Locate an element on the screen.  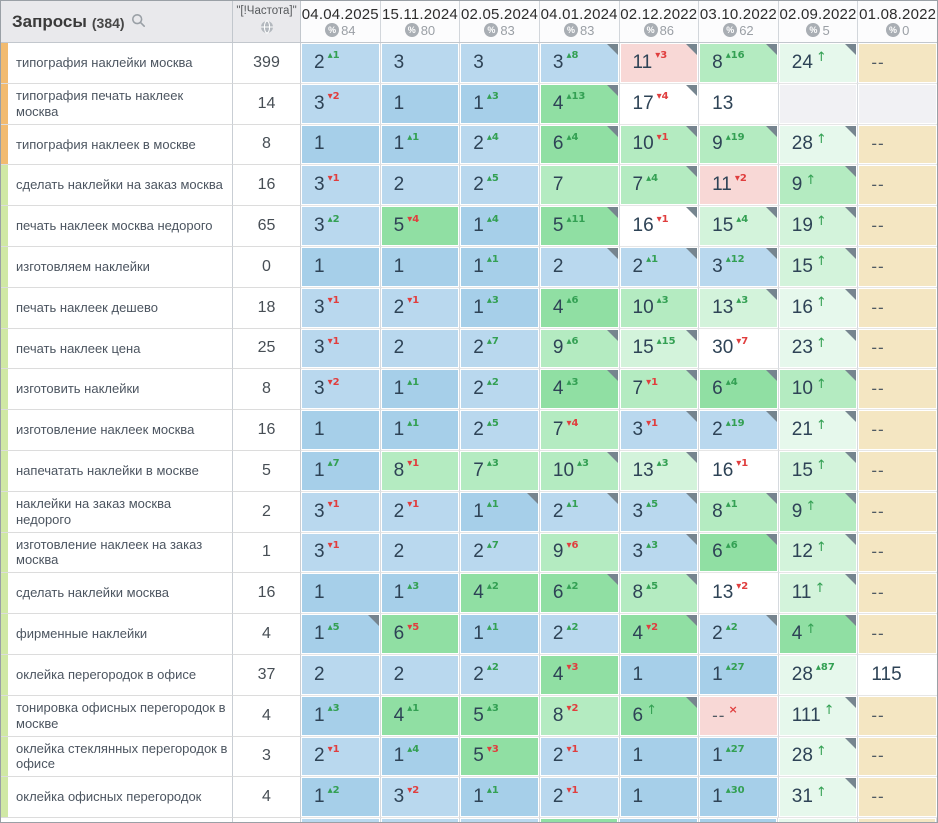
rank-cell: 13 is located at coordinates (739, 104).